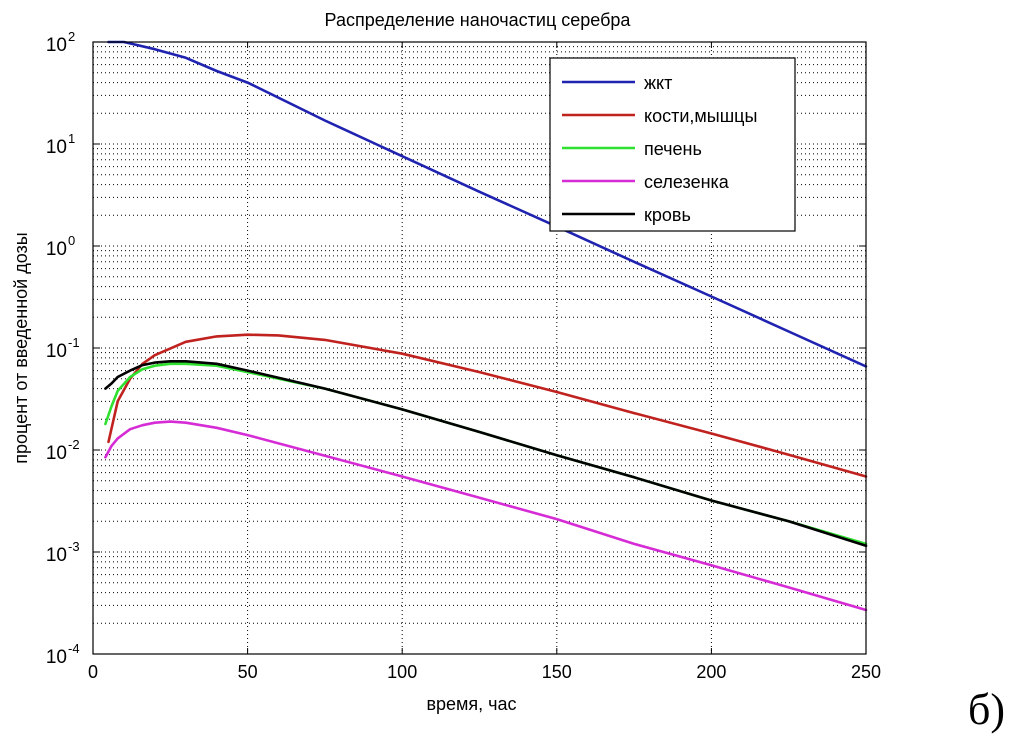 This screenshot has height=747, width=1024. Describe the element at coordinates (93, 672) in the screenshot. I see `x-tick-label: 0` at that location.